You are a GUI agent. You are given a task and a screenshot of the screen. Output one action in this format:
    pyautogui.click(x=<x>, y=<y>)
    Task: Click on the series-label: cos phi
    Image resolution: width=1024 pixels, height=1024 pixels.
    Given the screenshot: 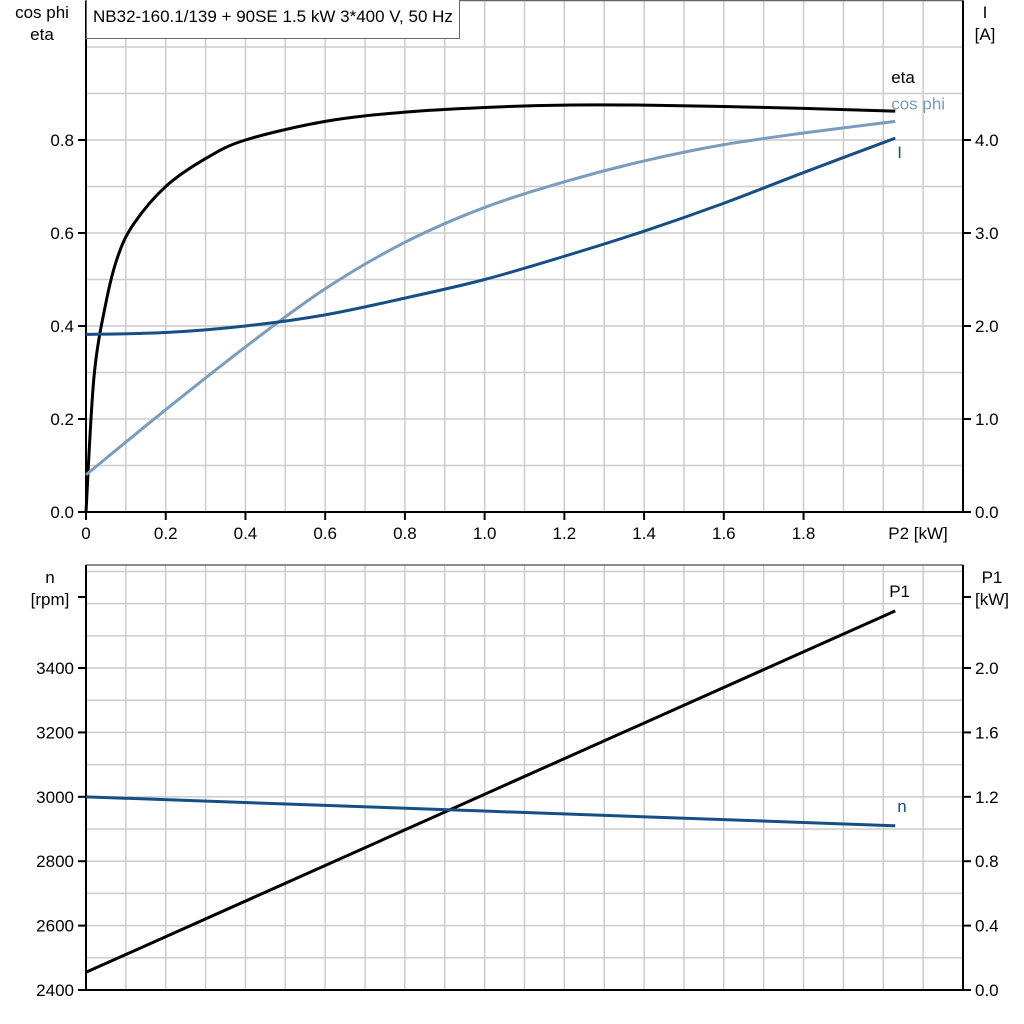 What is the action you would take?
    pyautogui.click(x=918, y=103)
    